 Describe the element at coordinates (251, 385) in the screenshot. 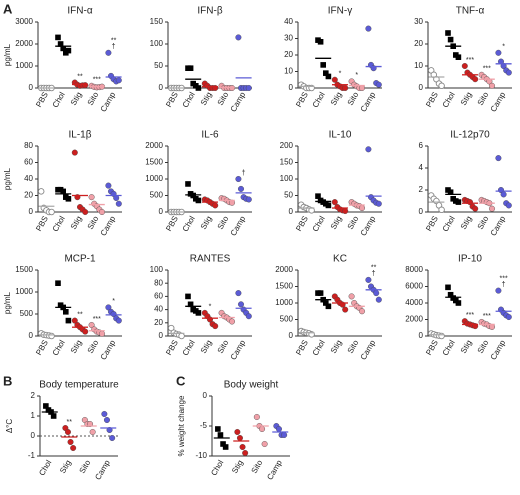

I see `chart-title: Body weight` at that location.